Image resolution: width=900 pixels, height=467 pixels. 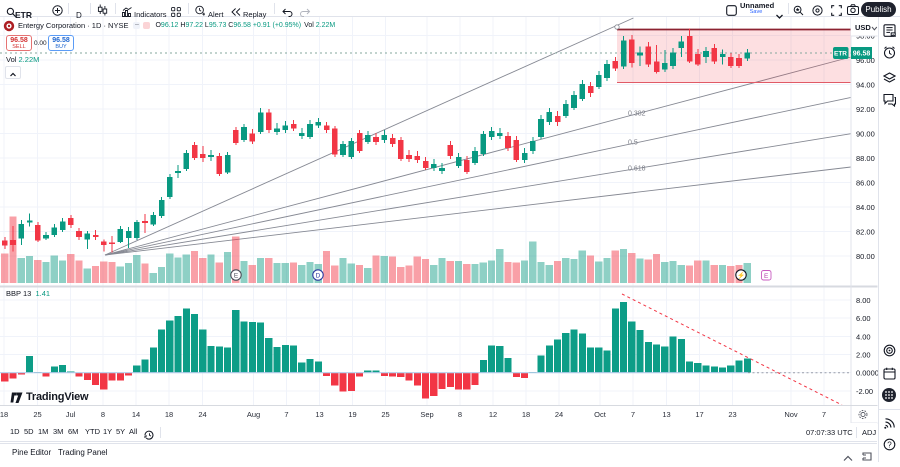 I want to click on svg-text: 92.00, so click(x=865, y=109).